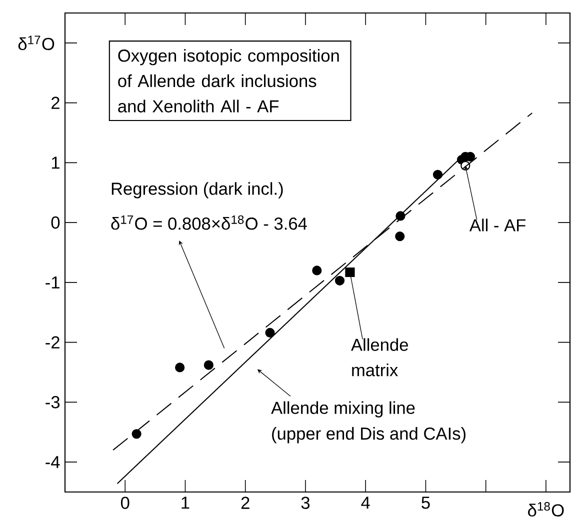  I want to click on annotation: Allende mixing line, so click(343, 409).